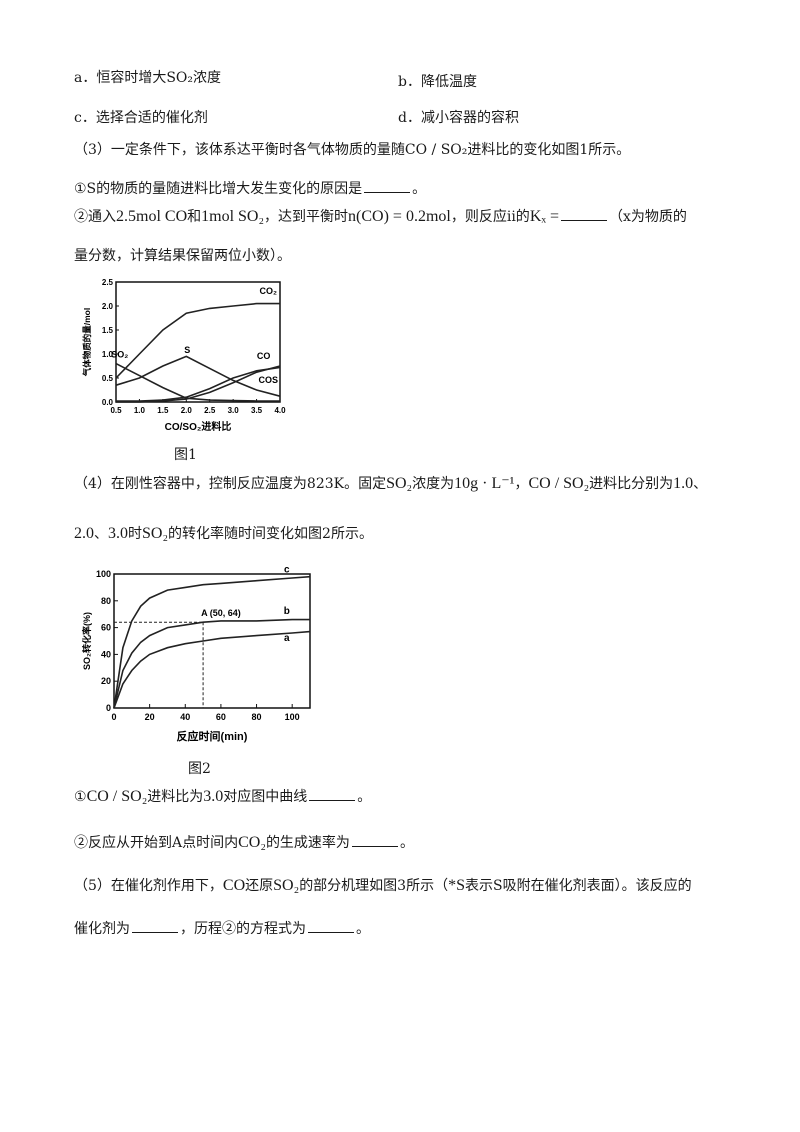 This screenshot has height=1132, width=800. I want to click on series-line-b, so click(211, 663).